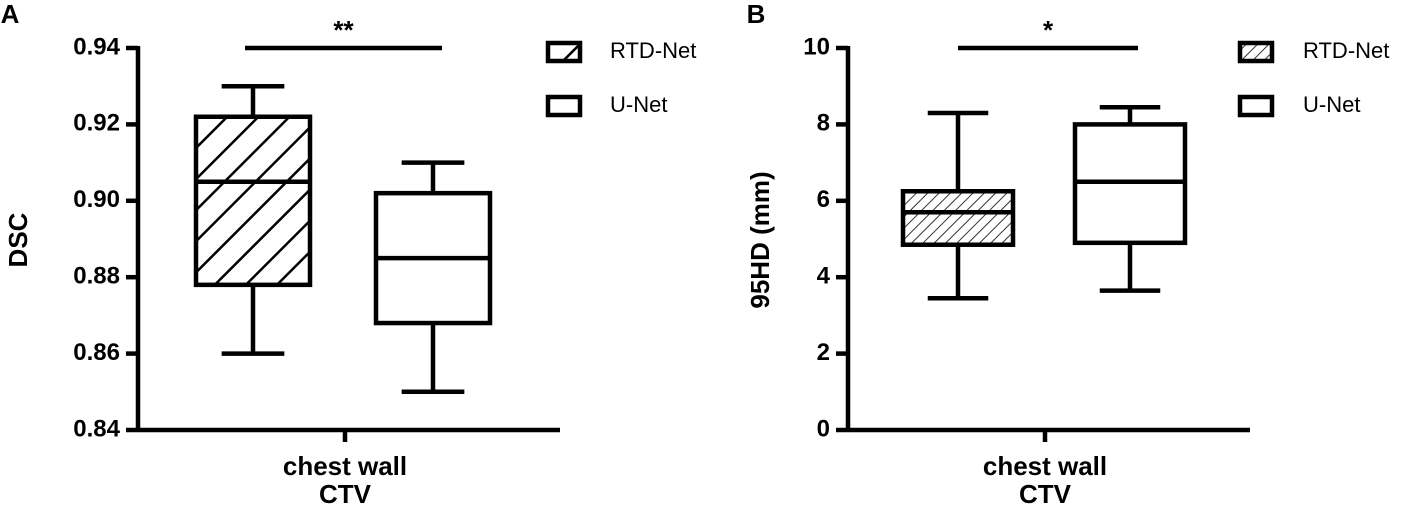 This screenshot has height=513, width=1409. I want to click on y-tick-label: 10, so click(816, 46).